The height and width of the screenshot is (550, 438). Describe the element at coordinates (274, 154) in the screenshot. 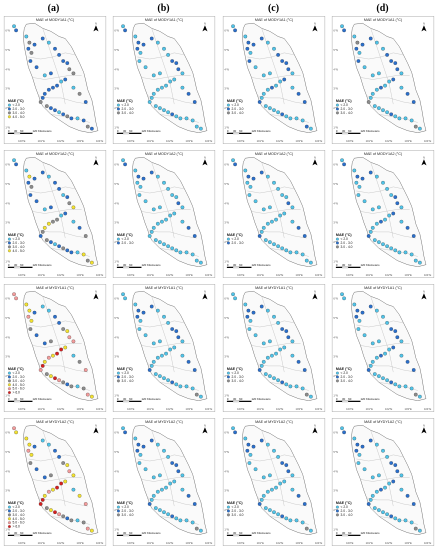

I see `map-title: MAE of MODY1A2 (°C)` at that location.